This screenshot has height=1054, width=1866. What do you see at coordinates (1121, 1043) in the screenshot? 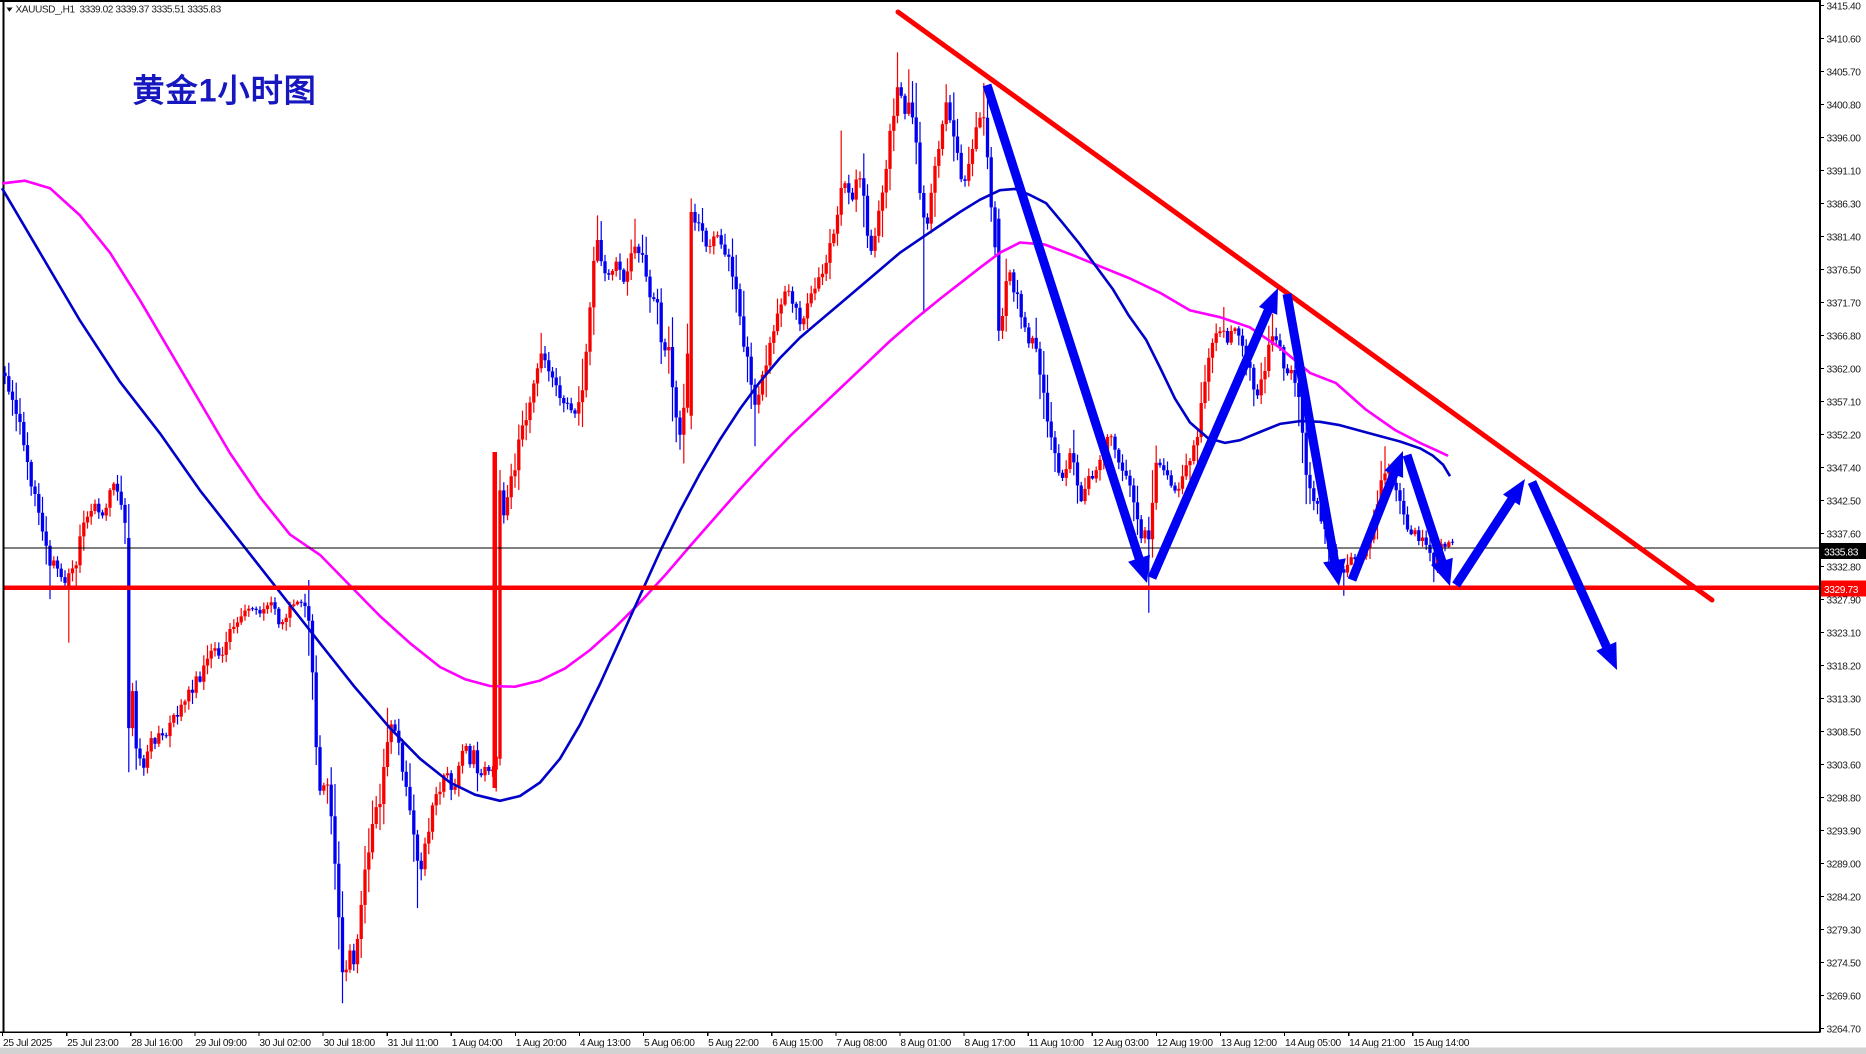
I see `svg-text: 12 Aug 03:00` at bounding box center [1121, 1043].